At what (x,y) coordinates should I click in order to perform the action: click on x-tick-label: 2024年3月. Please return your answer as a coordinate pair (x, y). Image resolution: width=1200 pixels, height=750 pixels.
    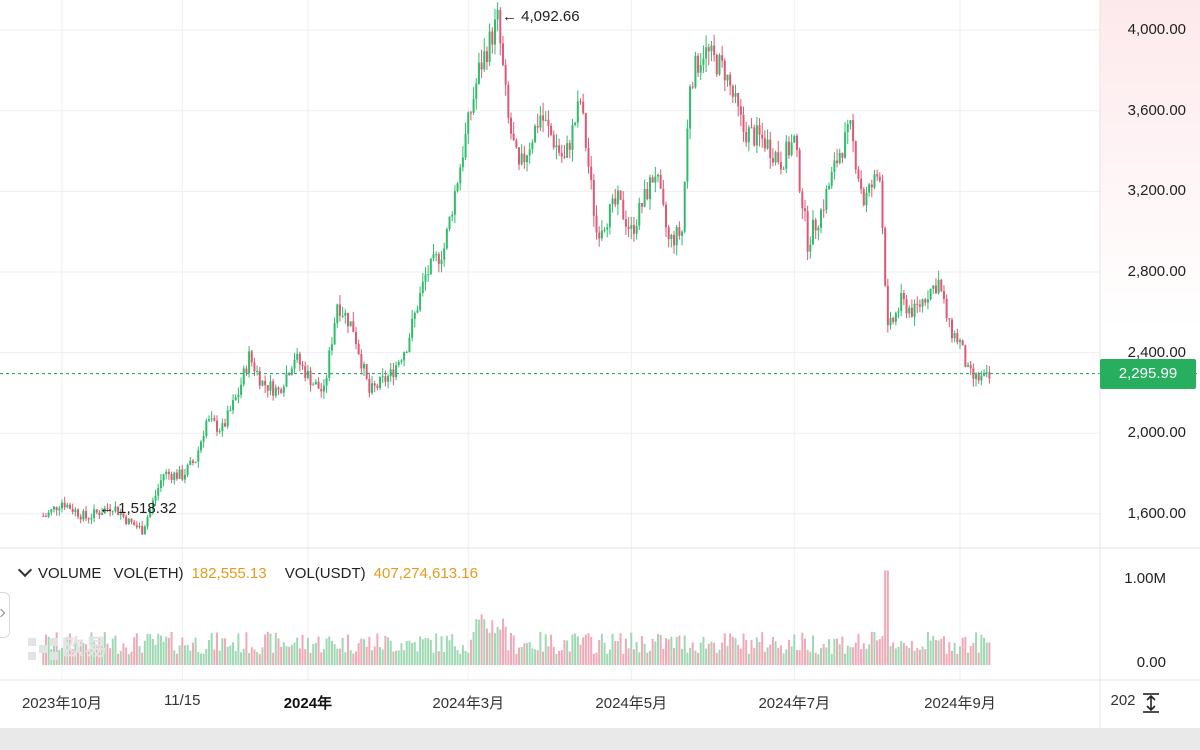
    Looking at the image, I should click on (468, 703).